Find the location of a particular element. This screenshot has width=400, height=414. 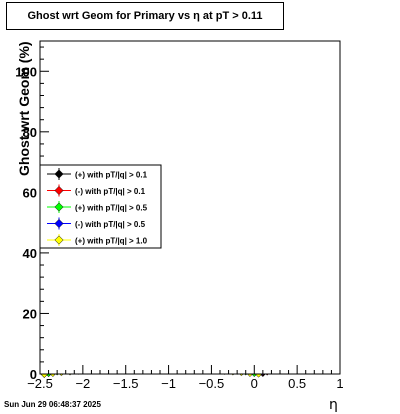

legend-label: (+) with pT/|q| > 1.0 is located at coordinates (111, 241).